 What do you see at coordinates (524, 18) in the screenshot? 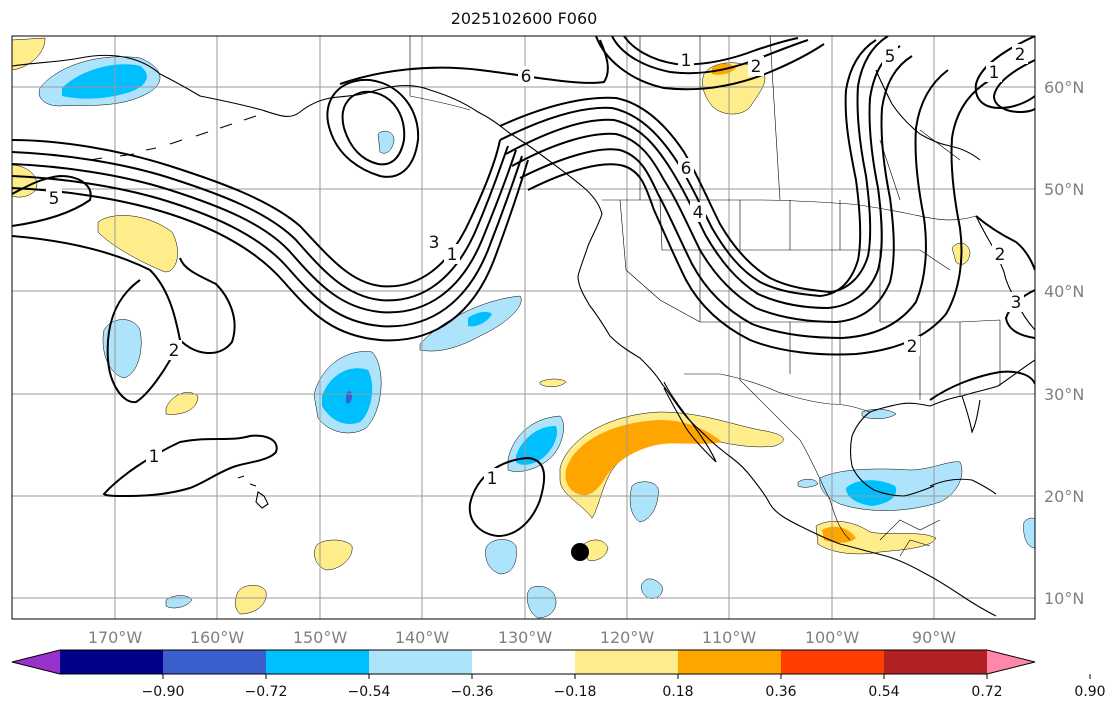
I see `map-title: 2025102600 F060` at bounding box center [524, 18].